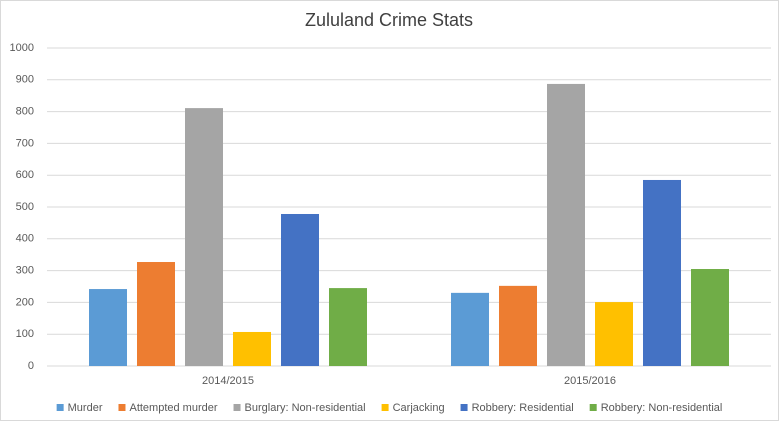 This screenshot has width=779, height=421. What do you see at coordinates (228, 381) in the screenshot?
I see `x-tick-label: 2014/2015` at bounding box center [228, 381].